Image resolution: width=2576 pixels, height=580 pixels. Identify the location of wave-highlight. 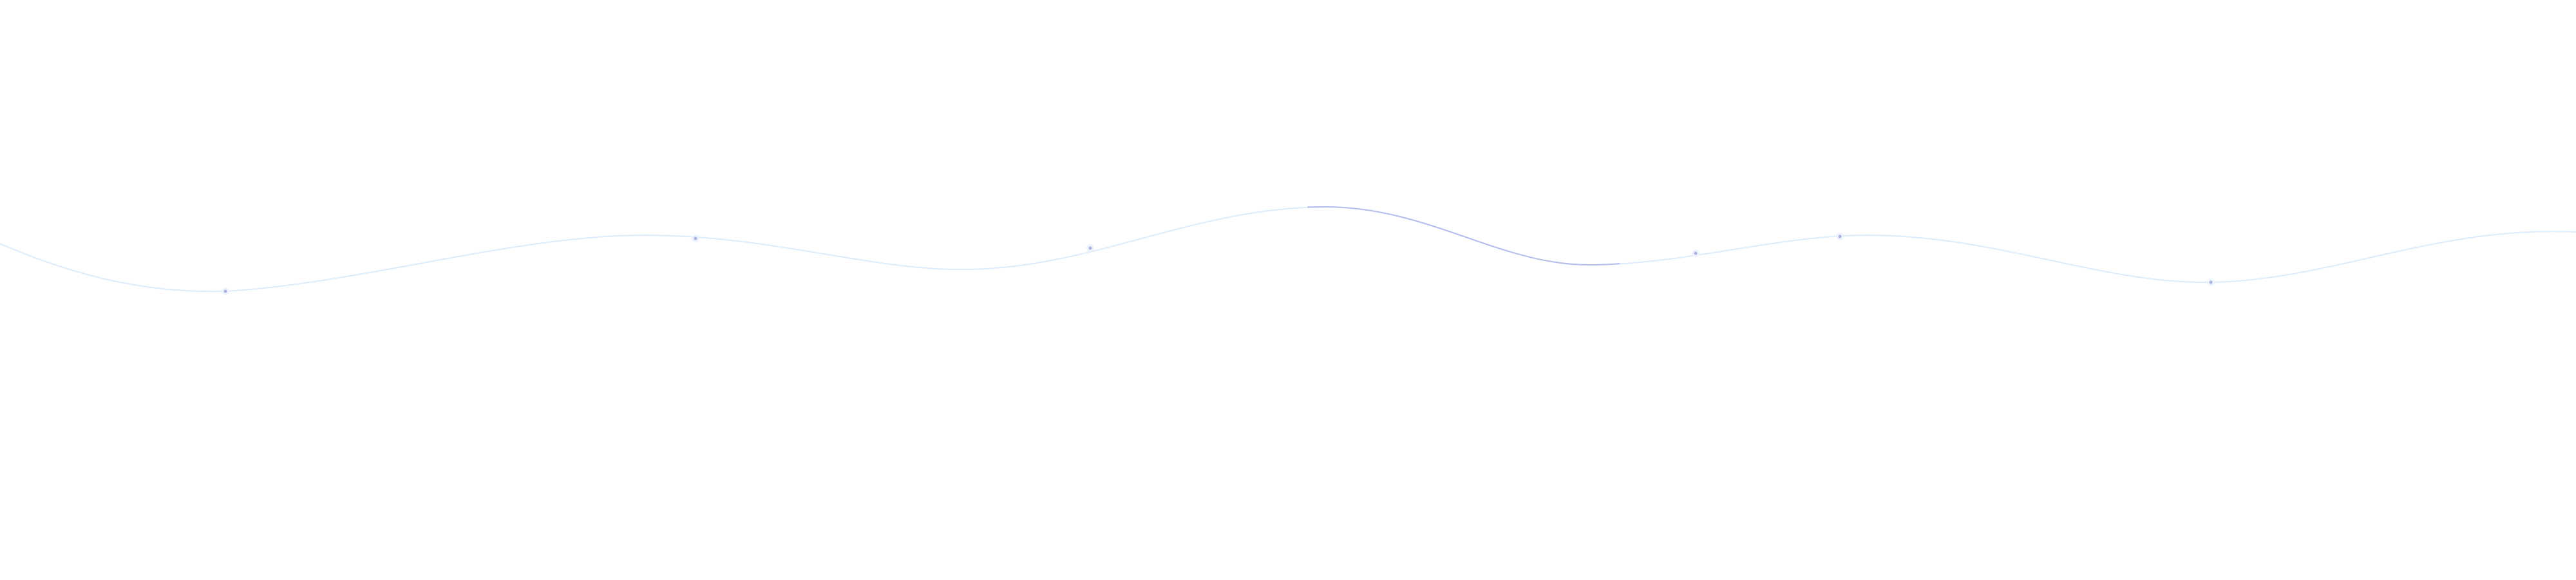
(1463, 236).